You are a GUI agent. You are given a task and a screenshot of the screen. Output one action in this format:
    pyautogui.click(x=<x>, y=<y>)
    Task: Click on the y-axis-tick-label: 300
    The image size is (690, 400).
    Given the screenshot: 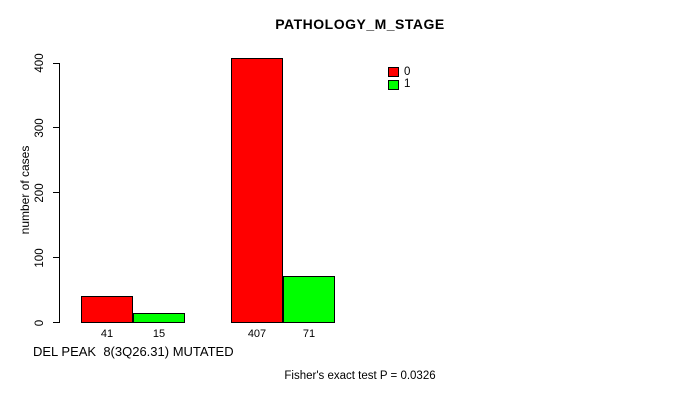 What is the action you would take?
    pyautogui.click(x=40, y=128)
    